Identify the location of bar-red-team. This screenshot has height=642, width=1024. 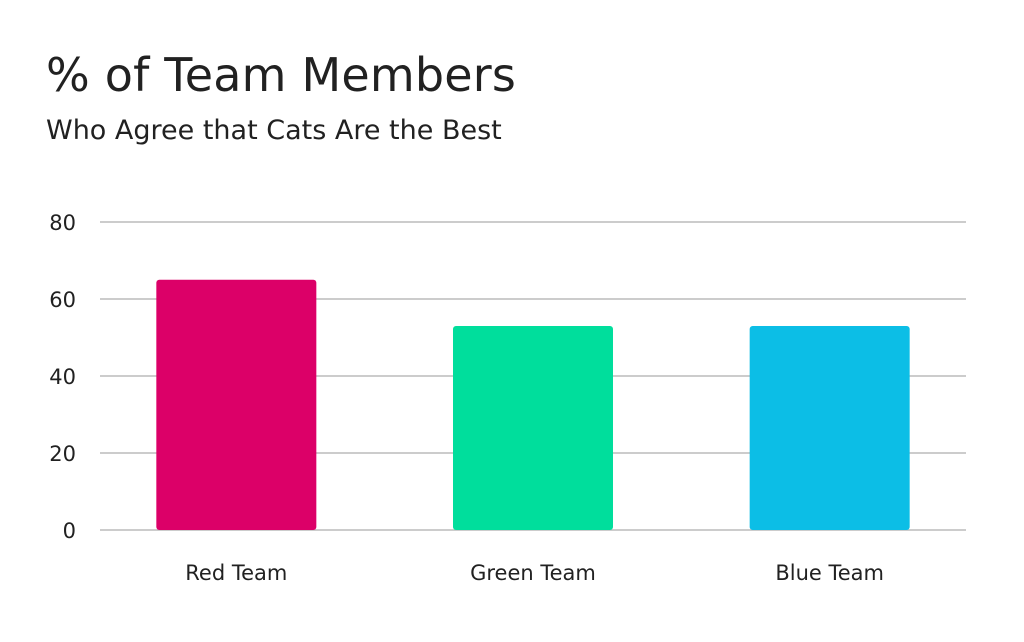
(236, 404).